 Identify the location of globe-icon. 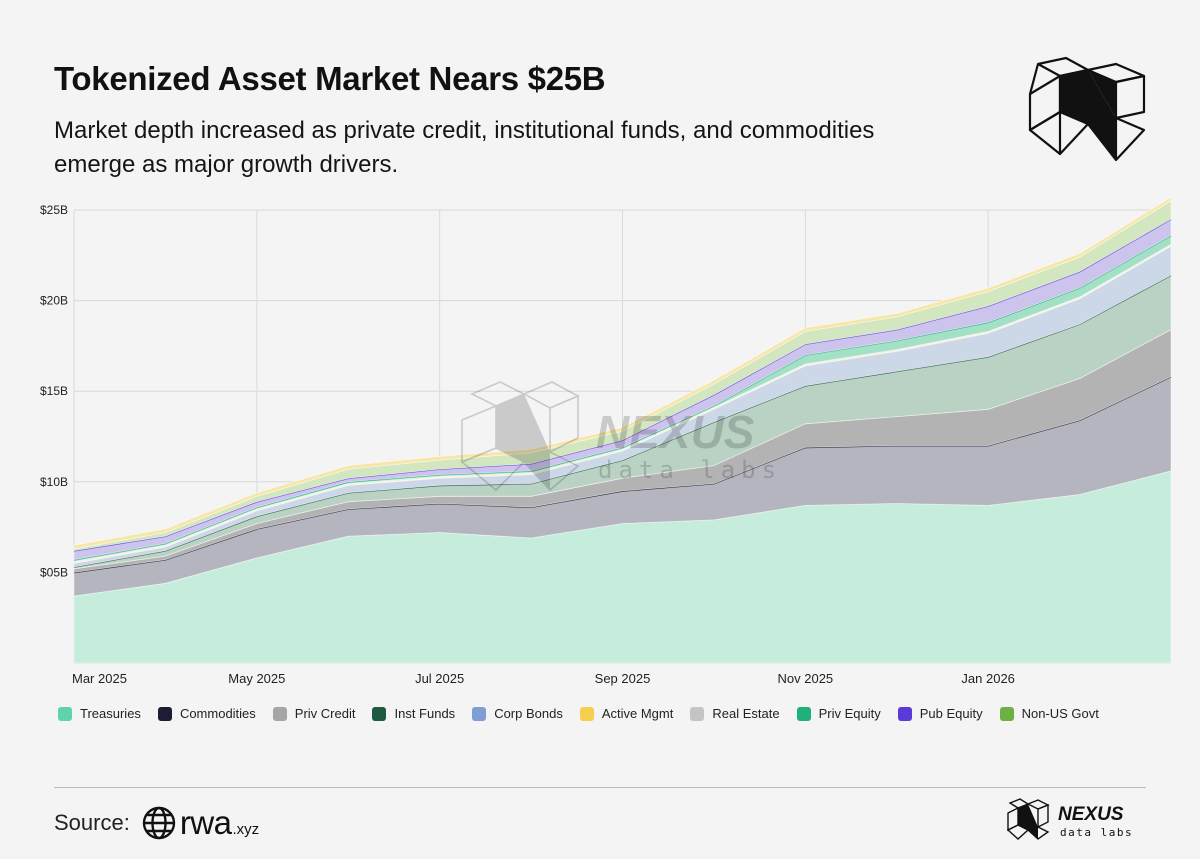
(159, 823).